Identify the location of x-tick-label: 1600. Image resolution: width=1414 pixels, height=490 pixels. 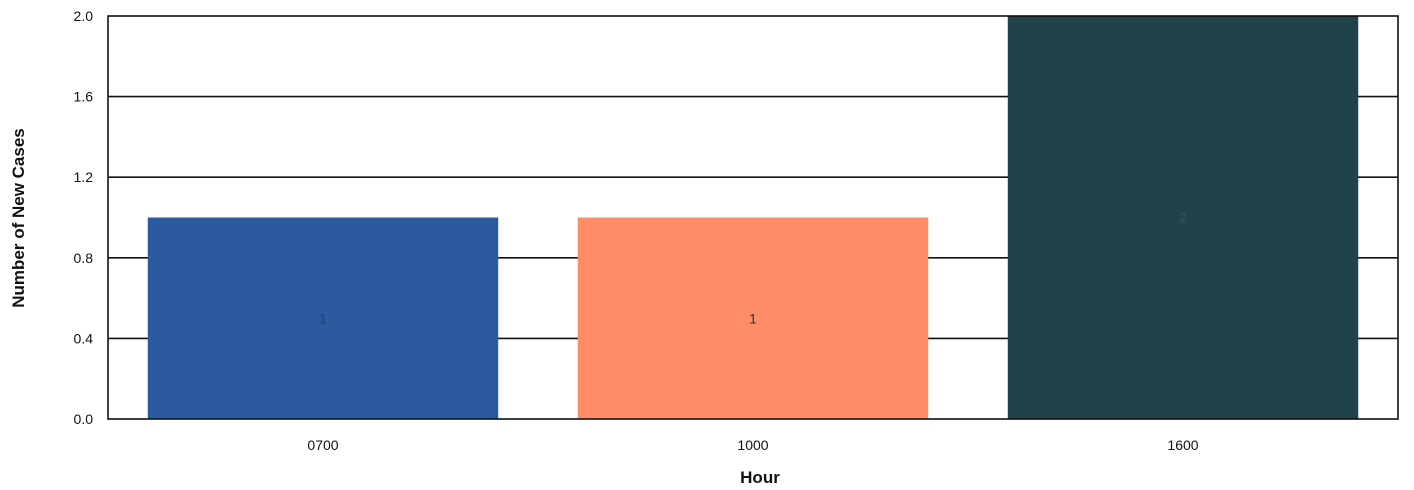
(1182, 445).